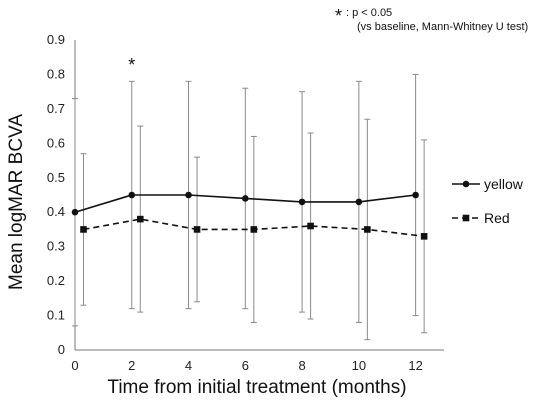 This screenshot has height=405, width=550. I want to click on y-tick-label: 0.9, so click(56, 39).